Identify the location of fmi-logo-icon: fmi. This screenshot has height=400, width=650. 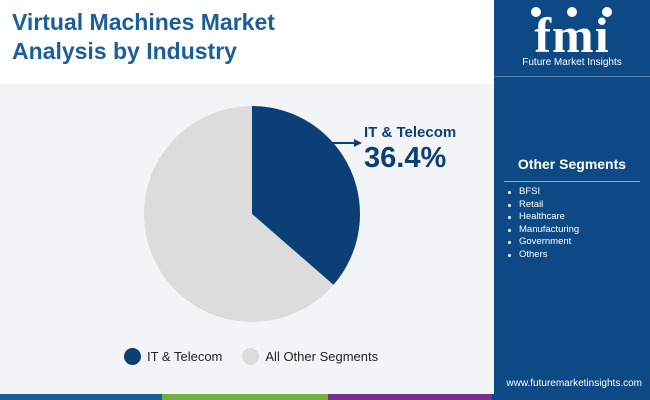
(571, 32).